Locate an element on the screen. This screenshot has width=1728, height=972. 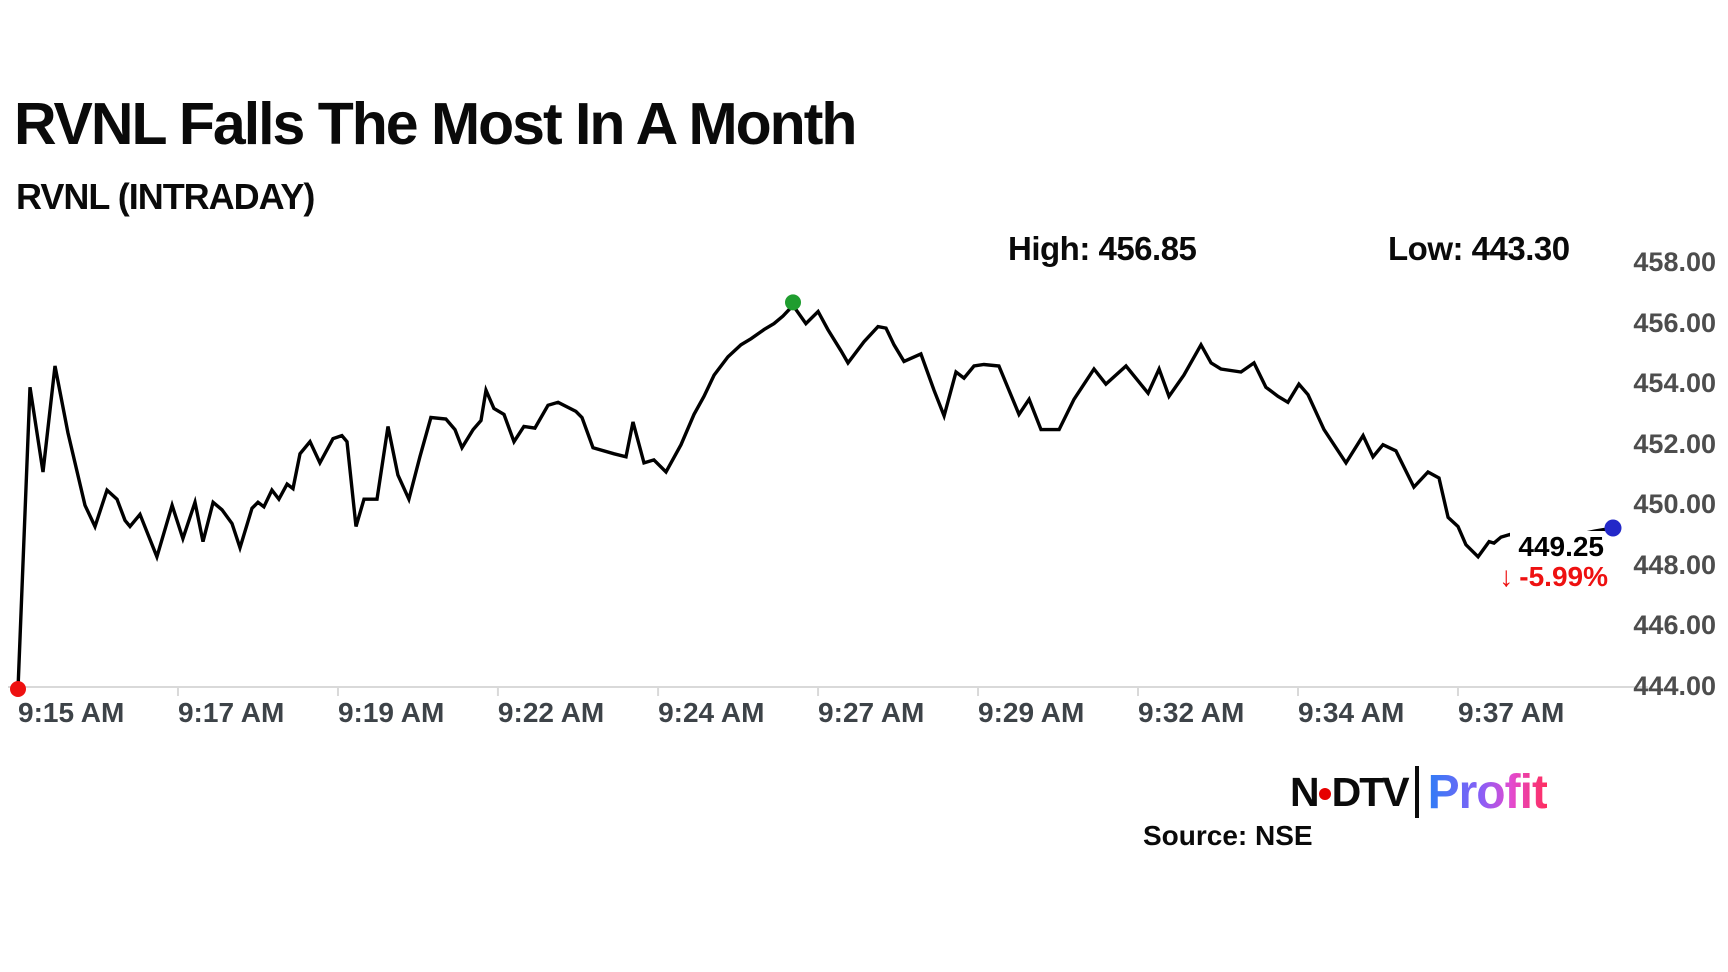
ndtv-letter-n: N is located at coordinates (1305, 791).